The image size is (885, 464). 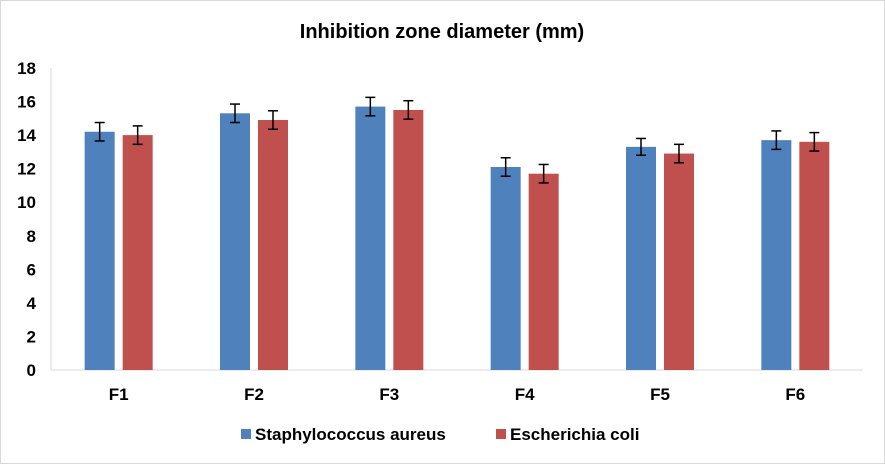 What do you see at coordinates (26, 135) in the screenshot?
I see `y-tick-label: 14` at bounding box center [26, 135].